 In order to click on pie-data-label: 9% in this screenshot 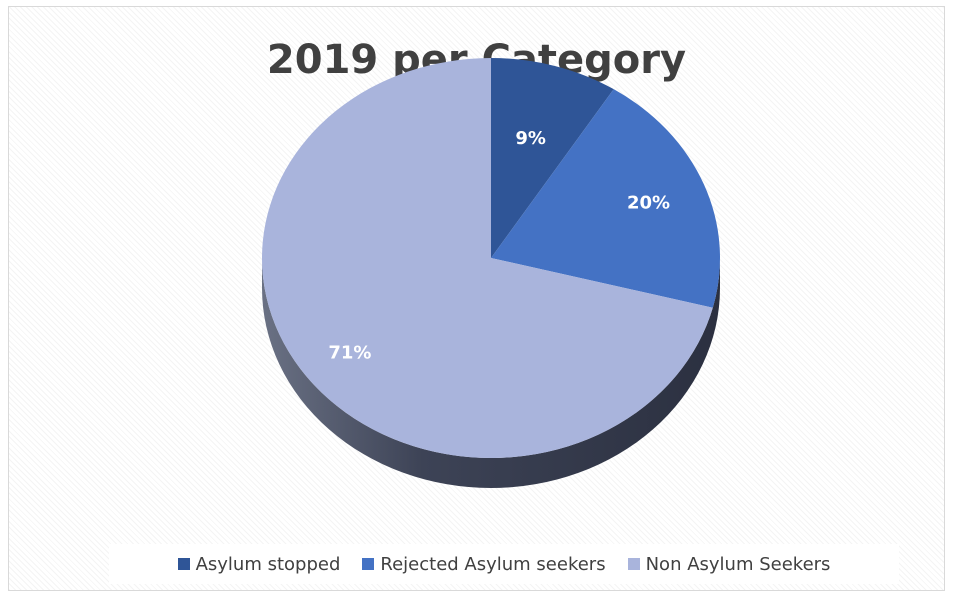, I will do `click(530, 138)`.